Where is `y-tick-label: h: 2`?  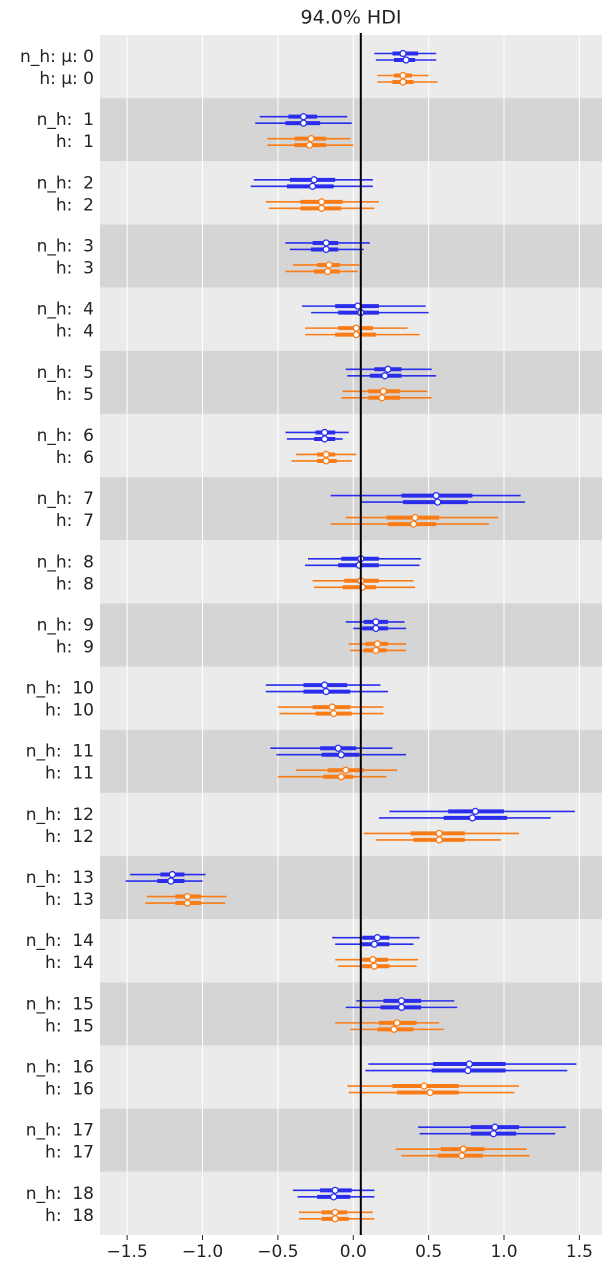
y-tick-label: h: 2 is located at coordinates (75, 205).